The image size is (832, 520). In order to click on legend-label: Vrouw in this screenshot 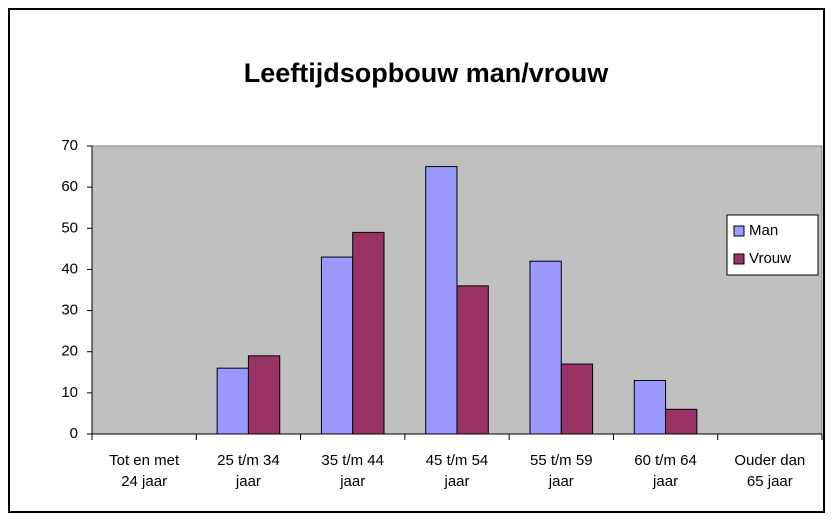, I will do `click(770, 258)`.